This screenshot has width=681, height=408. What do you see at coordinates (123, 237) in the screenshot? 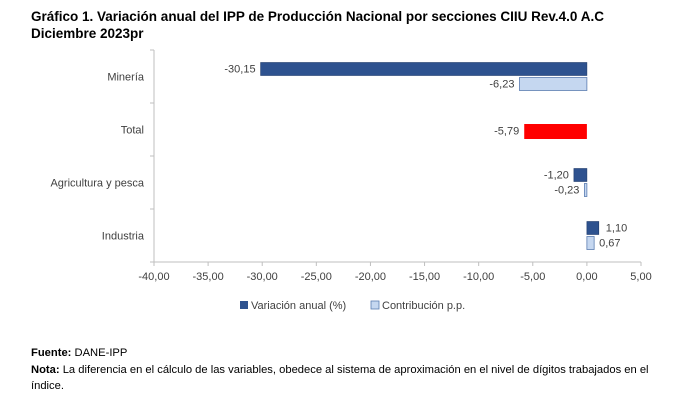
I see `category-label: Industria` at bounding box center [123, 237].